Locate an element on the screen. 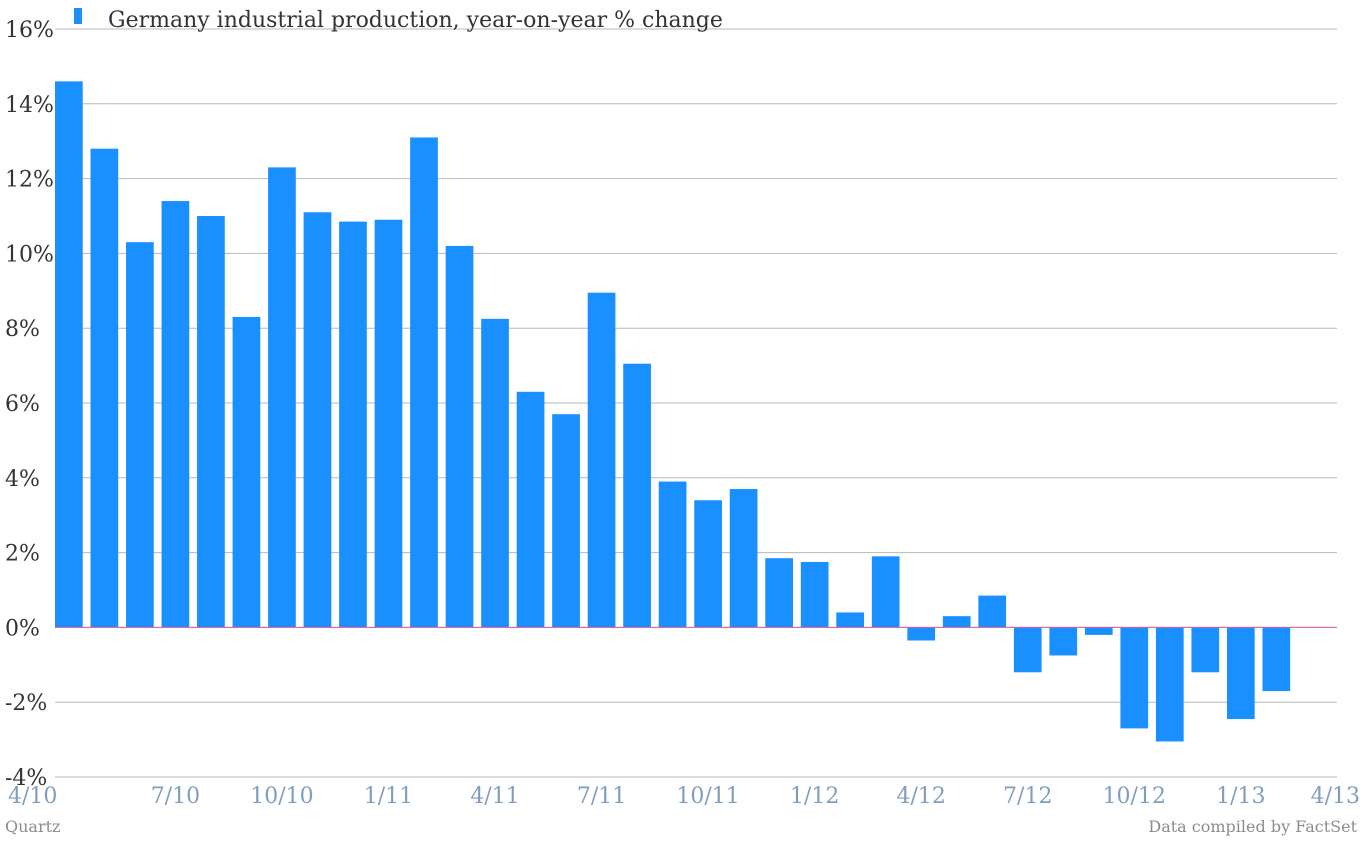 This screenshot has width=1365, height=841. y-tick-label: 16% is located at coordinates (29, 30).